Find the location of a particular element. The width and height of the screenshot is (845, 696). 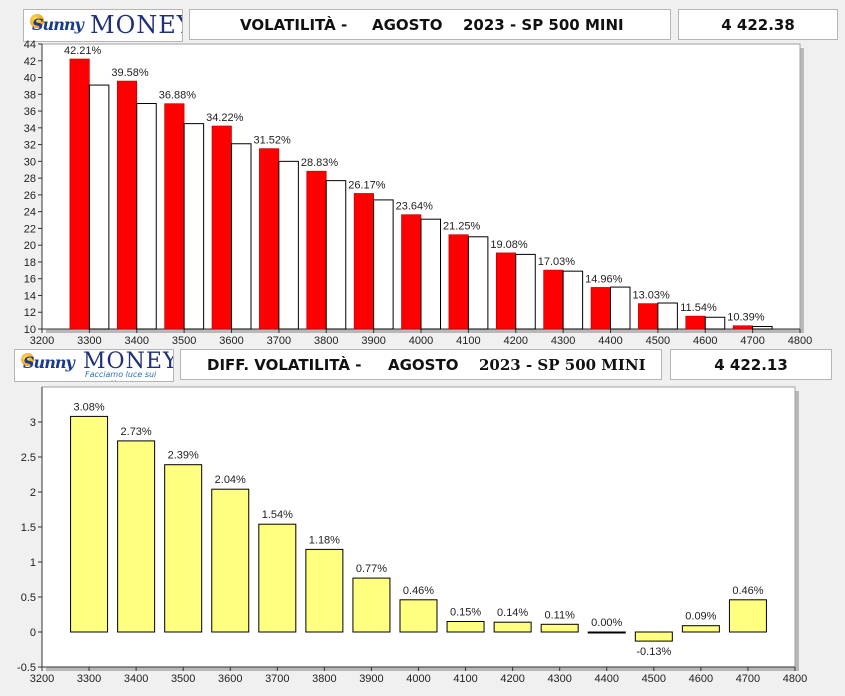

x-tick-label: 4100 is located at coordinates (465, 679).